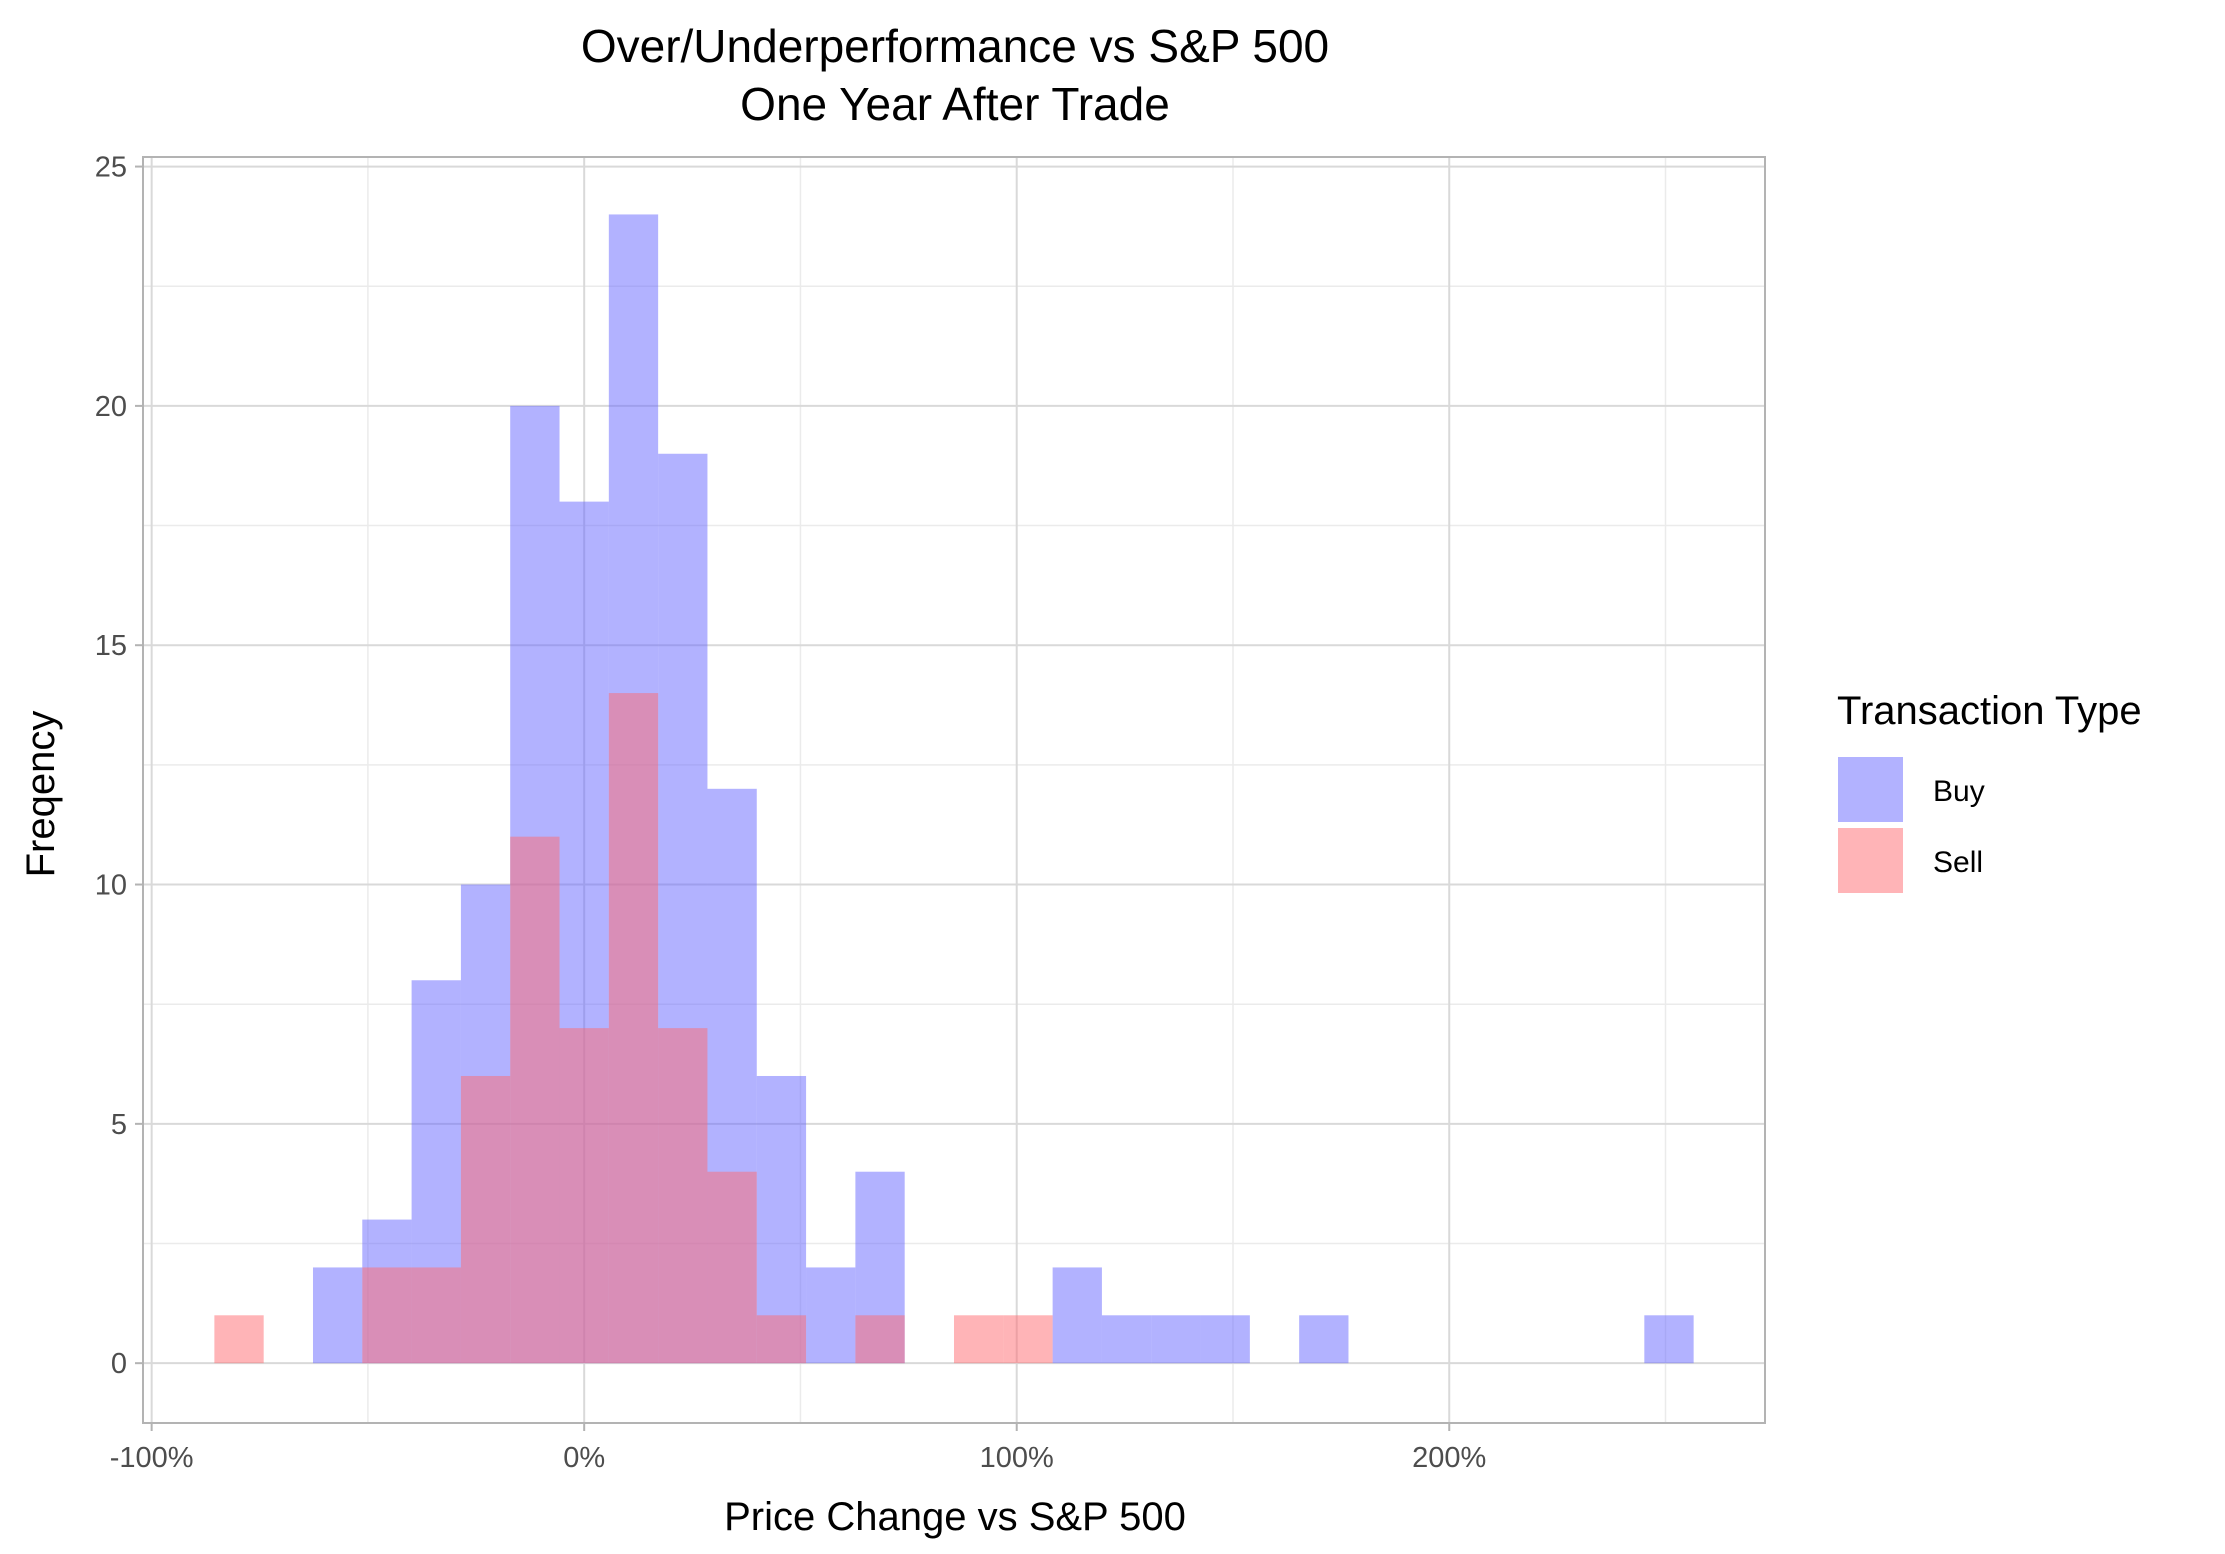 Image resolution: width=2225 pixels, height=1554 pixels. I want to click on legend-key-sell, so click(1870, 860).